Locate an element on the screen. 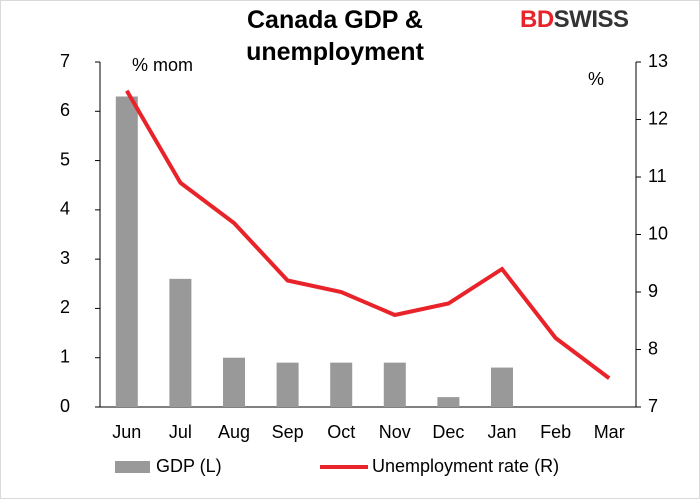 The height and width of the screenshot is (499, 700). y-axis-label: % mom is located at coordinates (162, 65).